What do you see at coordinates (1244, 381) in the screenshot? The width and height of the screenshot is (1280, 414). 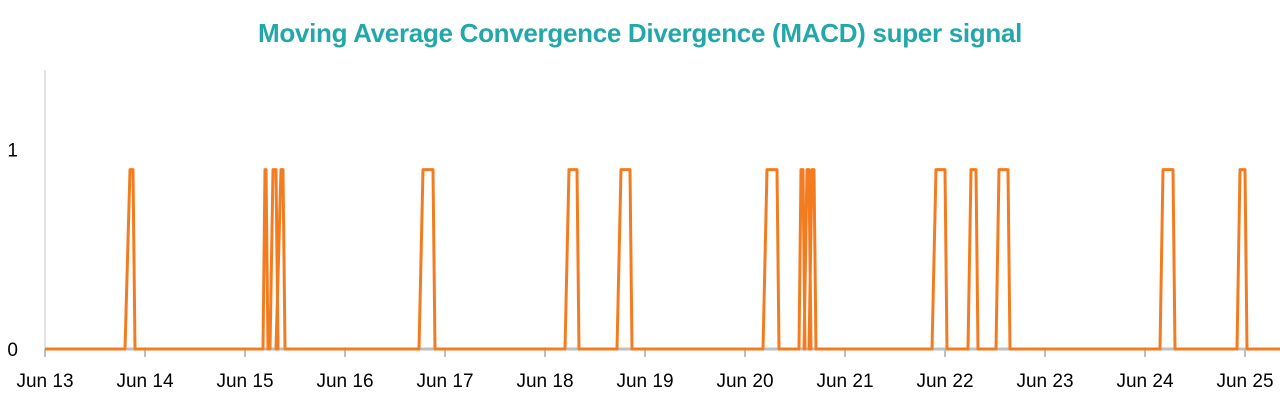 I see `x-tick-label: Jun 25` at bounding box center [1244, 381].